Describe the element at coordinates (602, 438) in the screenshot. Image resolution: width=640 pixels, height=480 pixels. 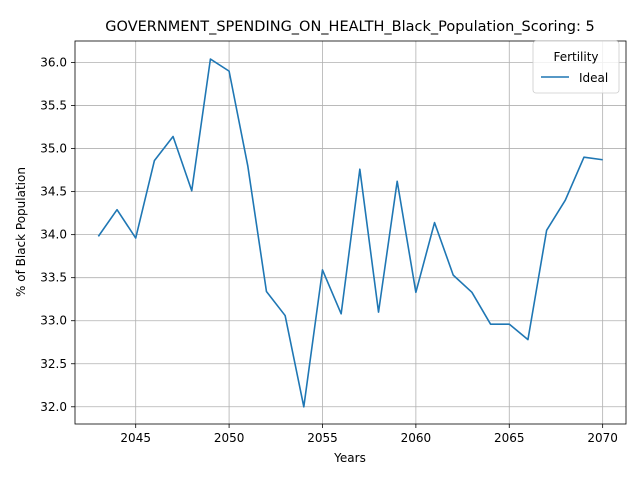
I see `x-tick-label: 2070` at that location.